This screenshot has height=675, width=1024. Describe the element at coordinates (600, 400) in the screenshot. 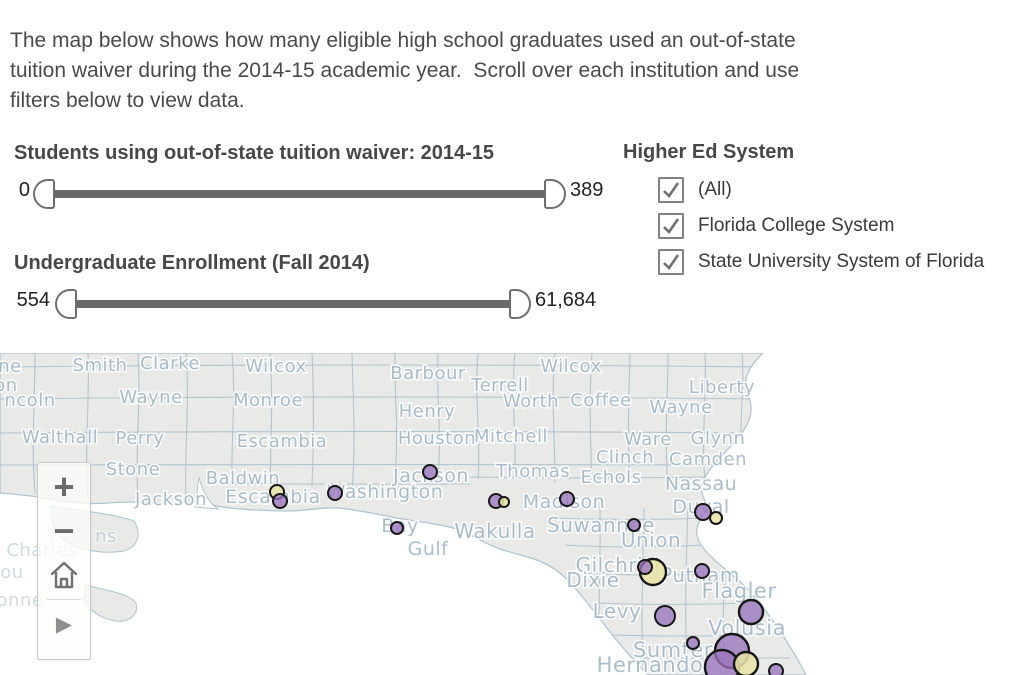

I see `county-label: Coffee` at that location.